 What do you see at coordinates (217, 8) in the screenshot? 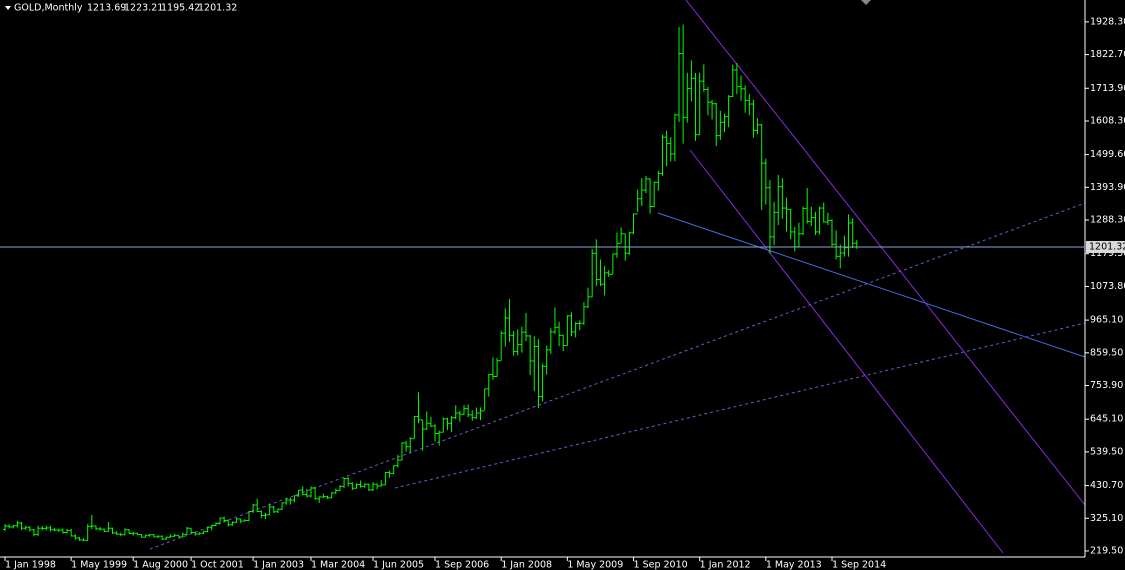
I see `header-close: 1201.32` at bounding box center [217, 8].